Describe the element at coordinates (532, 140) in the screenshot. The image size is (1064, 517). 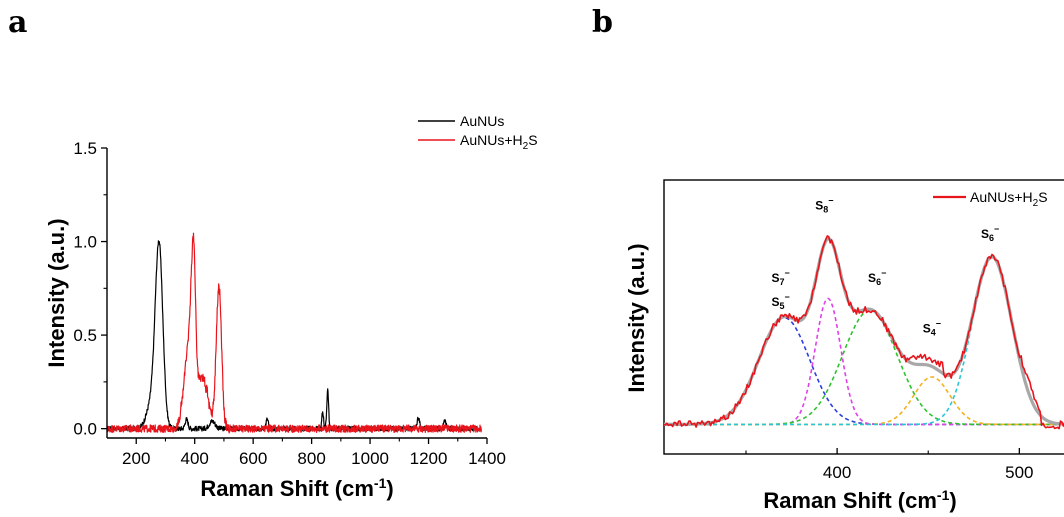
I see `legend-a-h2s-end: S` at that location.